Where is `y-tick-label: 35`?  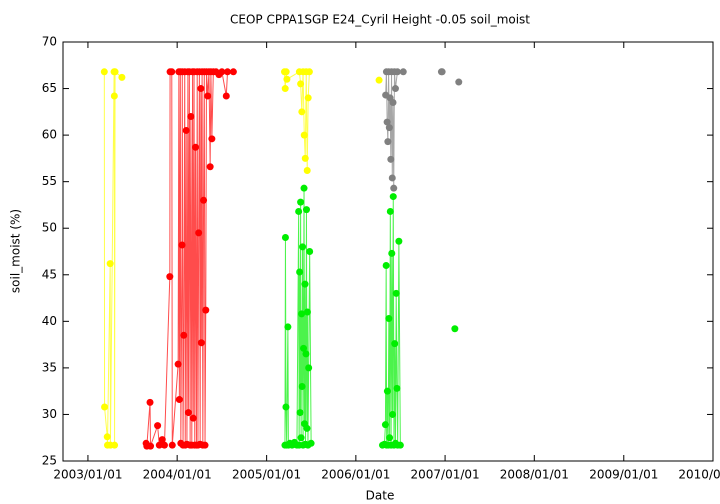 y-tick-label: 35 is located at coordinates (49, 367).